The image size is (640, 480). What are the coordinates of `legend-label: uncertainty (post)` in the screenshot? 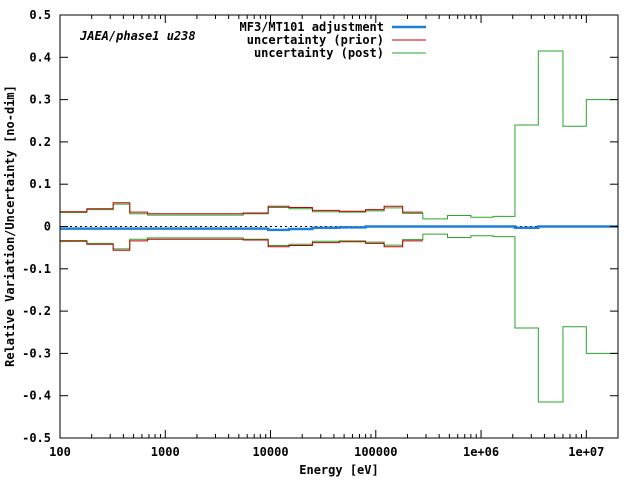 It's located at (319, 53).